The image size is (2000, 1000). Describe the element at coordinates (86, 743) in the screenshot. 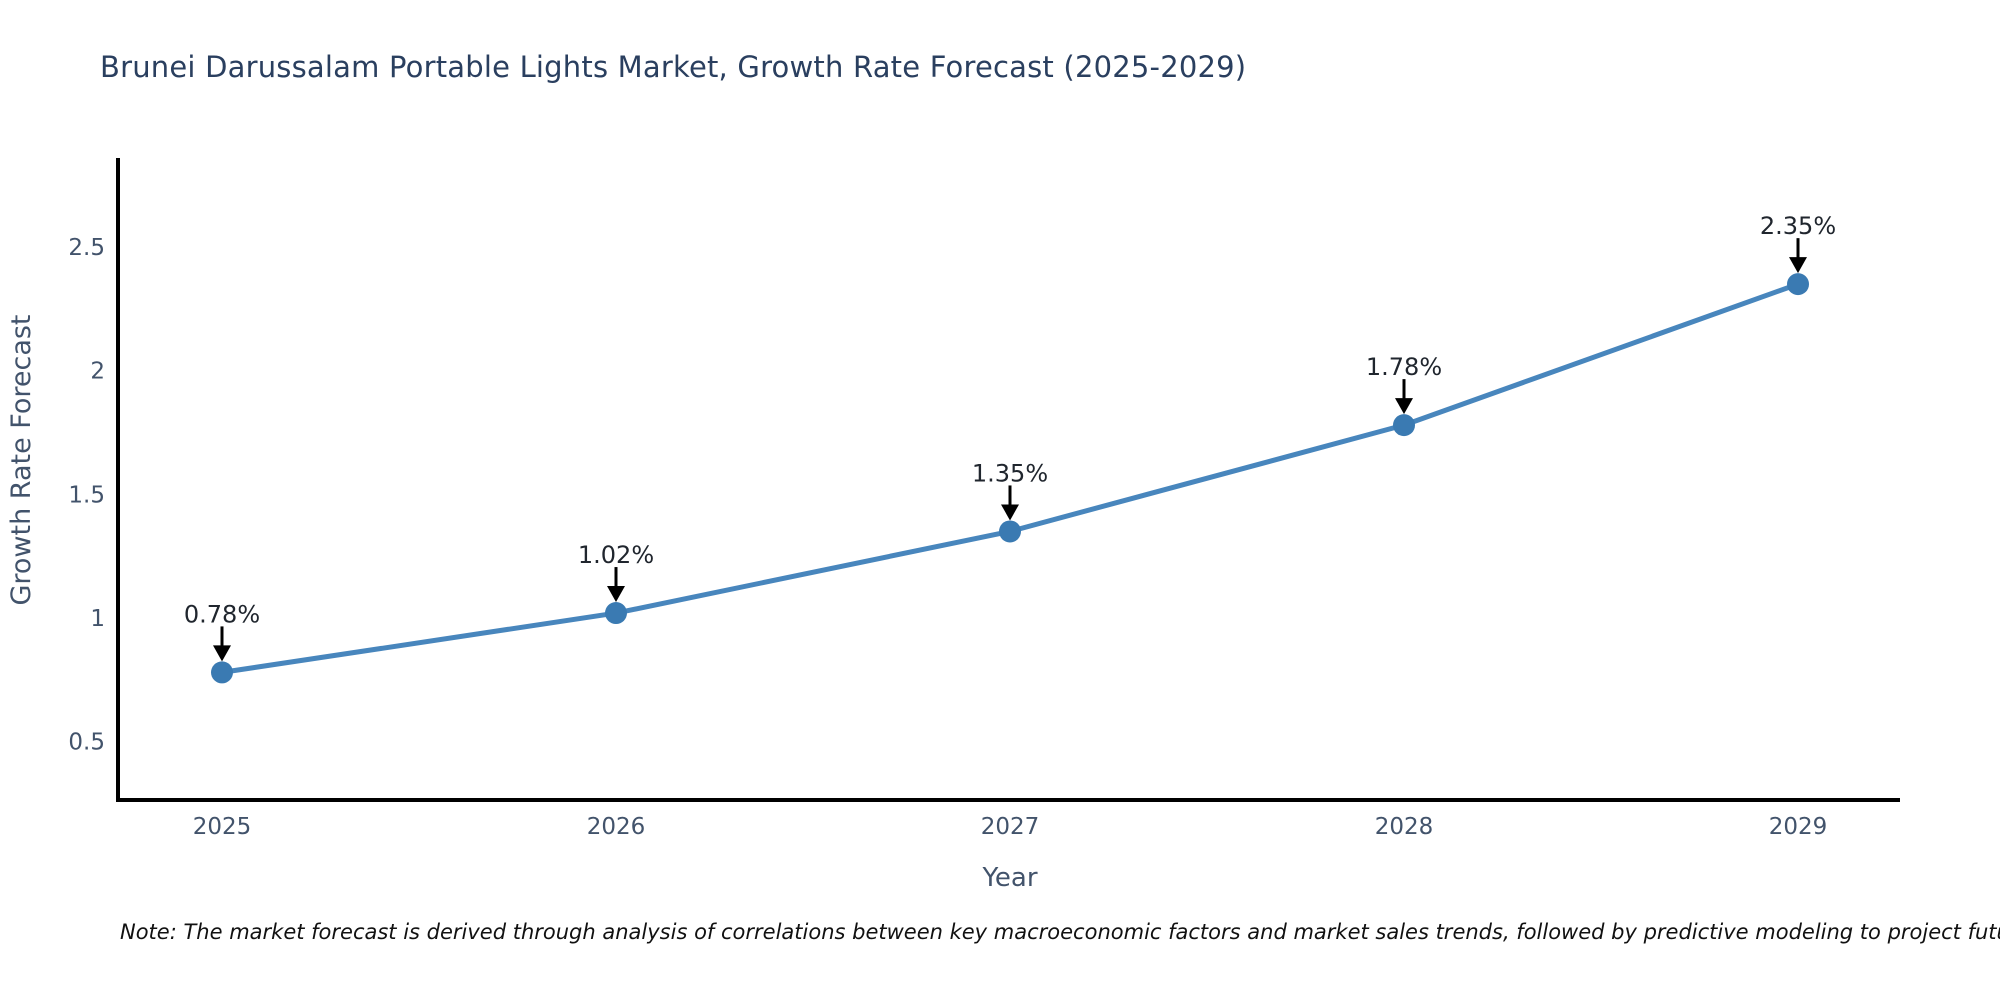

I see `y-tick-label: 0.5` at that location.